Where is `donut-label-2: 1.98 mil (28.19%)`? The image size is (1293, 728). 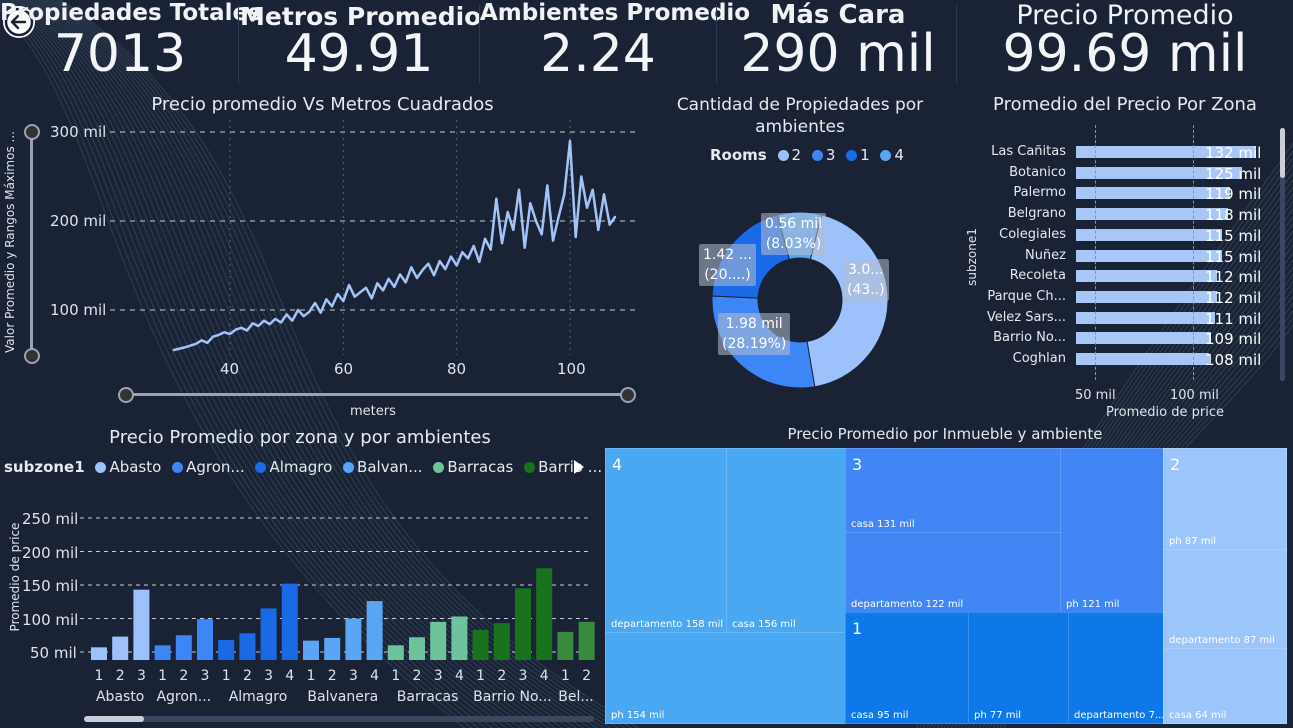 donut-label-2: 1.98 mil (28.19%) is located at coordinates (754, 334).